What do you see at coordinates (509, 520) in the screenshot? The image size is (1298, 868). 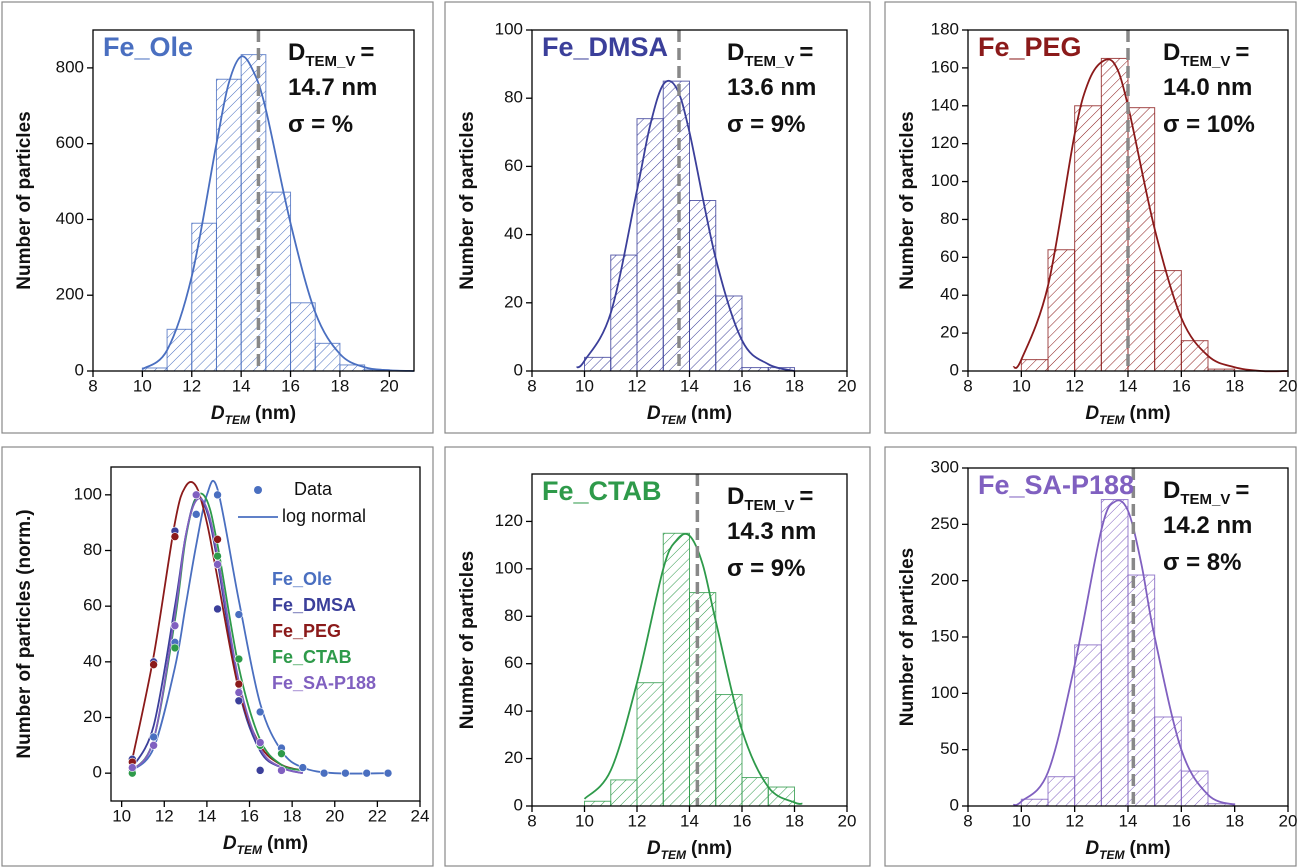 I see `y-tick-label: 120` at bounding box center [509, 520].